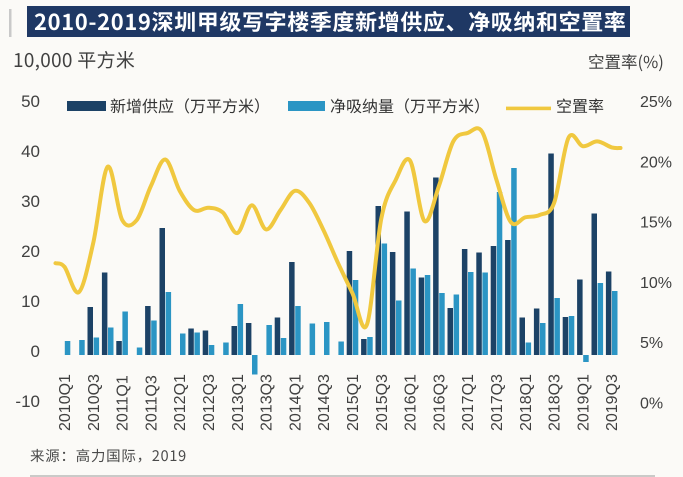 The height and width of the screenshot is (477, 683). I want to click on svg-text: 2017Q3, so click(497, 402).